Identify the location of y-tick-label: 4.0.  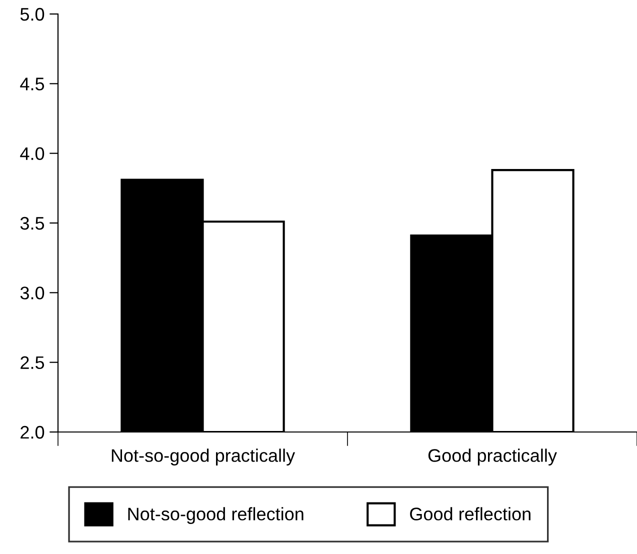
(32, 153).